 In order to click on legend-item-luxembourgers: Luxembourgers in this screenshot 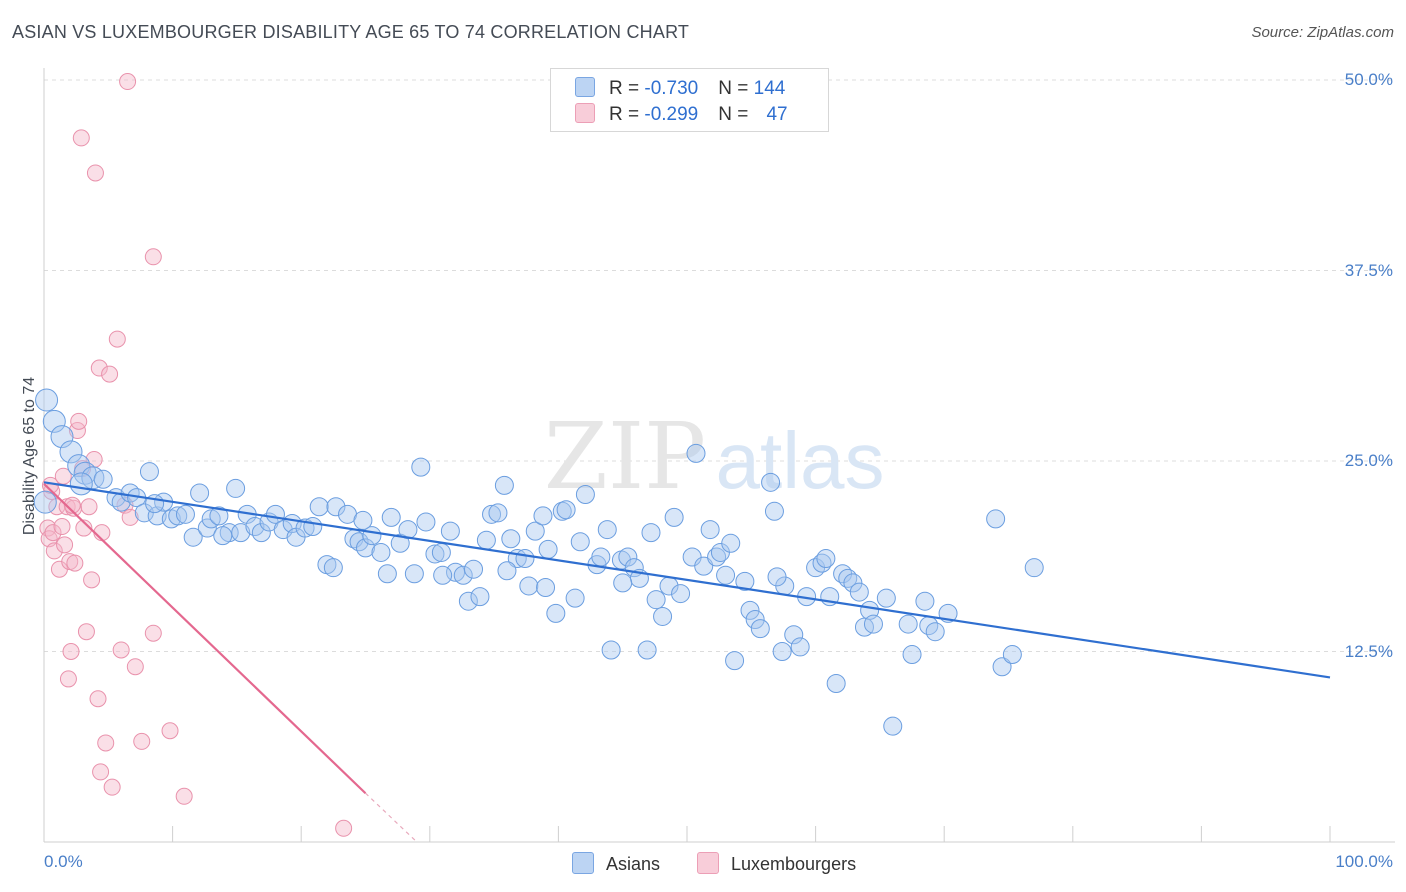, I will do `click(776, 863)`.